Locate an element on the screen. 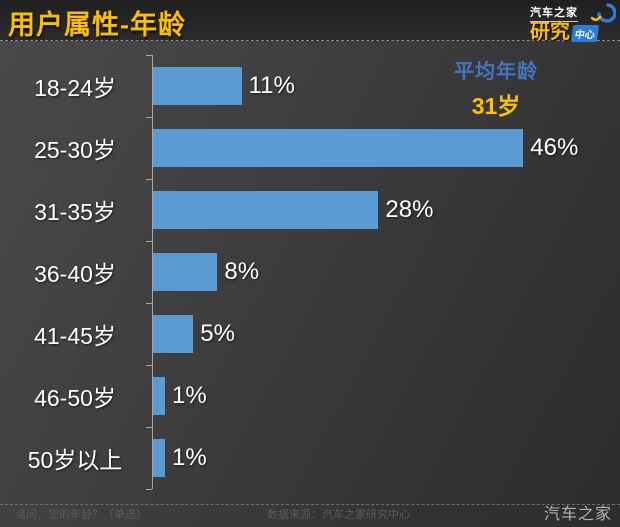 The width and height of the screenshot is (620, 527). category-label: 41-45岁 is located at coordinates (75, 336).